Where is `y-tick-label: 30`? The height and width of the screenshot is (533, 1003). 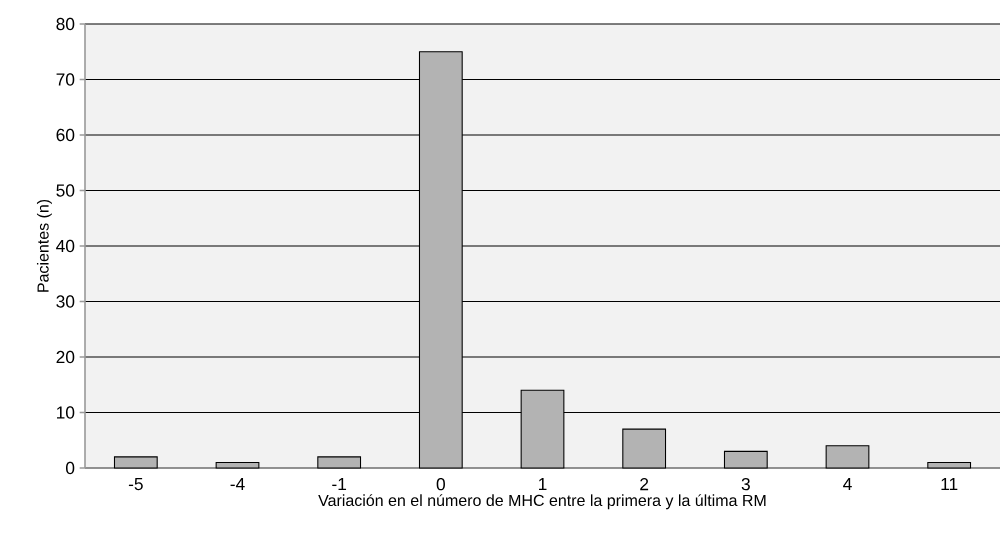 y-tick-label: 30 is located at coordinates (65, 301).